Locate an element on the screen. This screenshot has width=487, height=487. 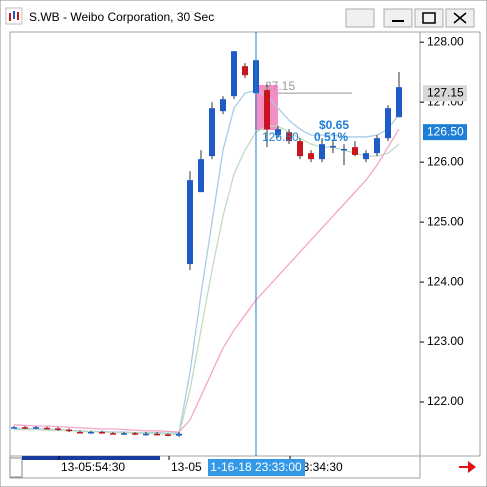
scroll-right-arrow is located at coordinates (467, 467).